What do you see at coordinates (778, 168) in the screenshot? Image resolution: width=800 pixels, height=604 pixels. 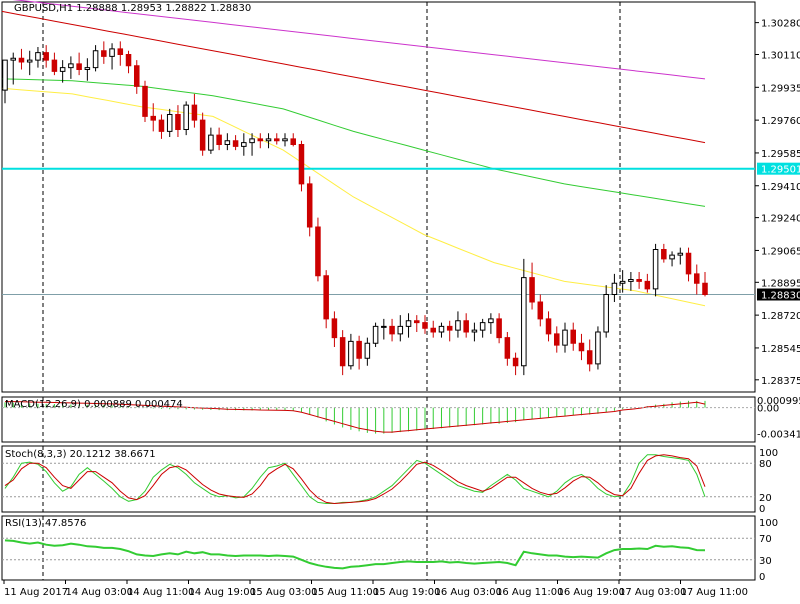 I see `price-label-box` at bounding box center [778, 168].